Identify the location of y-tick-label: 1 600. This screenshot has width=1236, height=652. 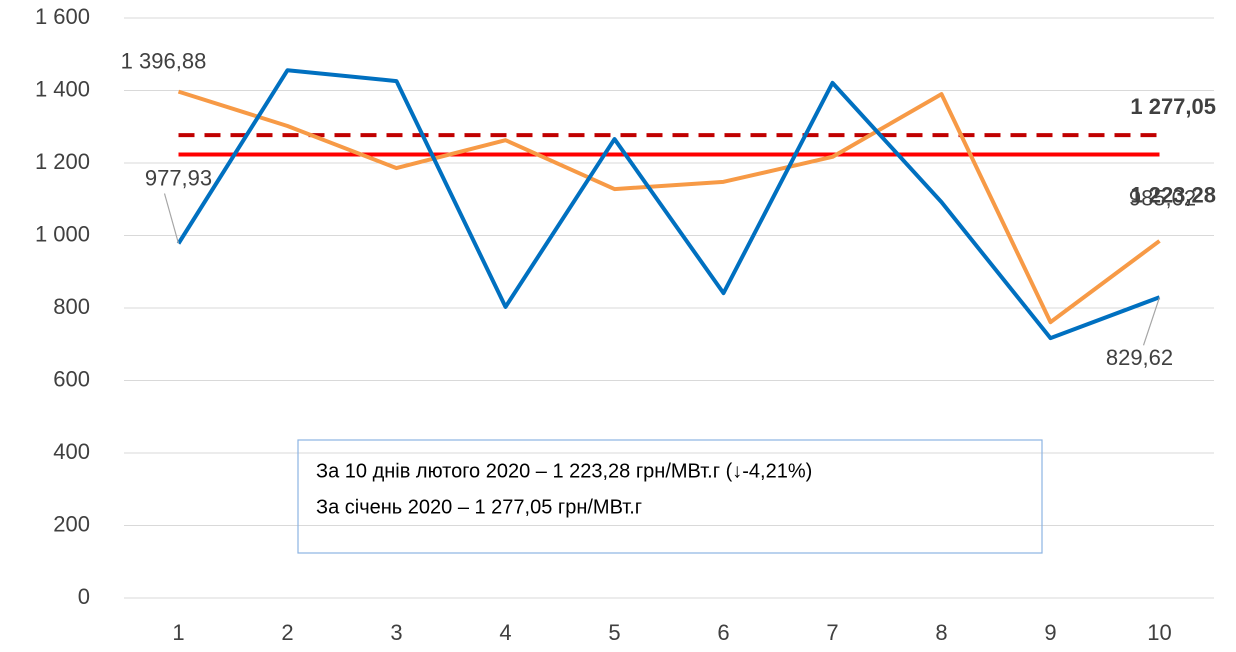
(62, 16).